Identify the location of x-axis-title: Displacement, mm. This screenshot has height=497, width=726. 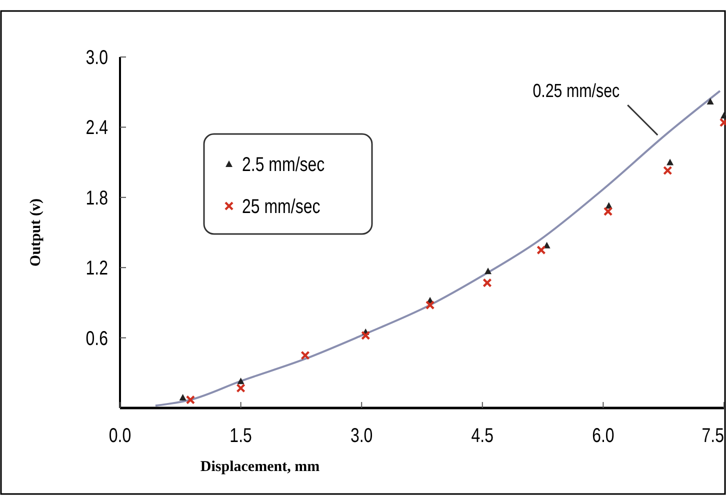
(260, 467).